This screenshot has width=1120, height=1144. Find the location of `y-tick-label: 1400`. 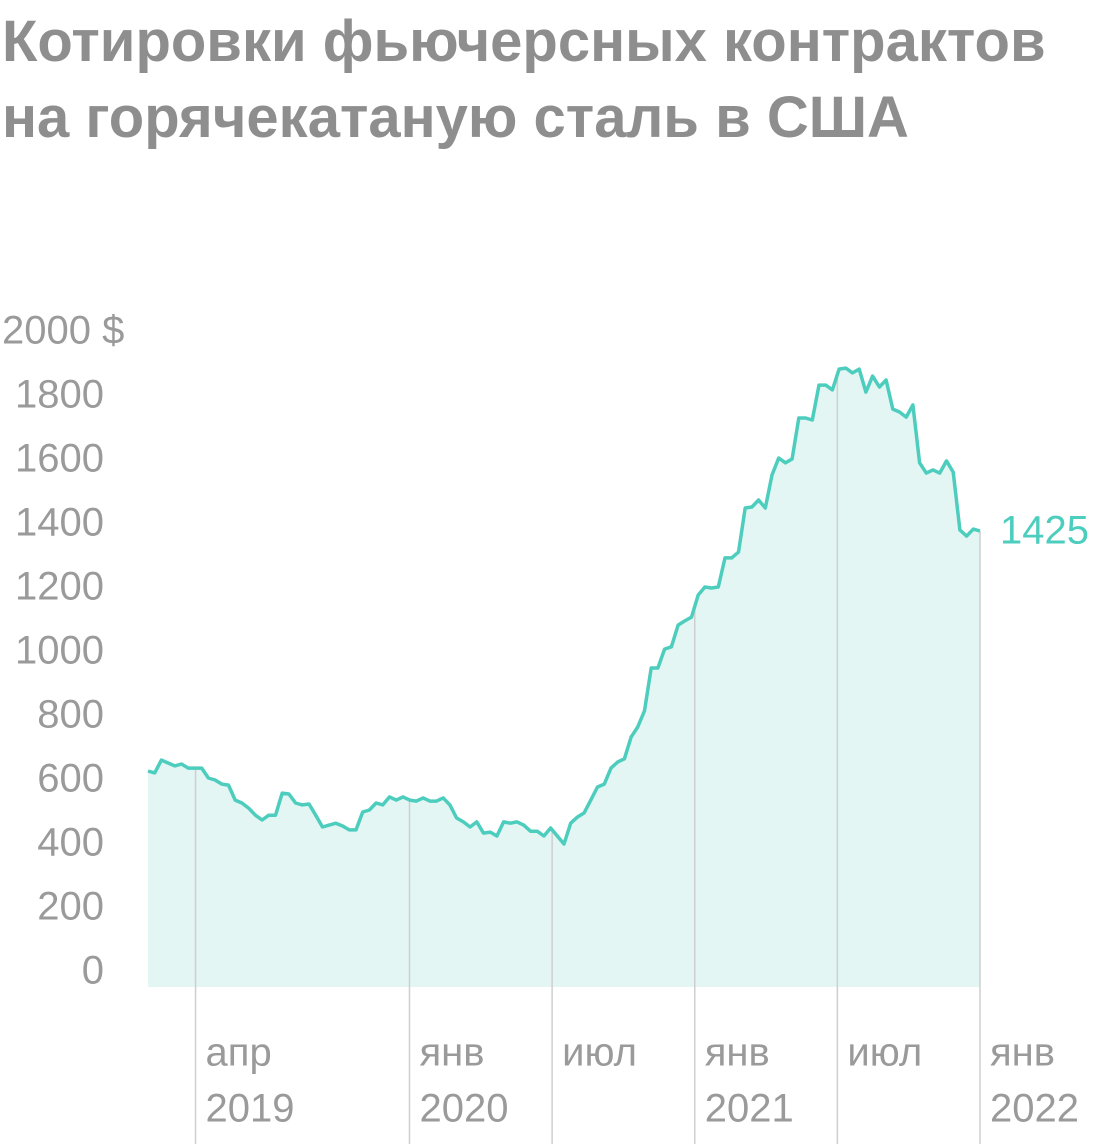

y-tick-label: 1400 is located at coordinates (59, 523).